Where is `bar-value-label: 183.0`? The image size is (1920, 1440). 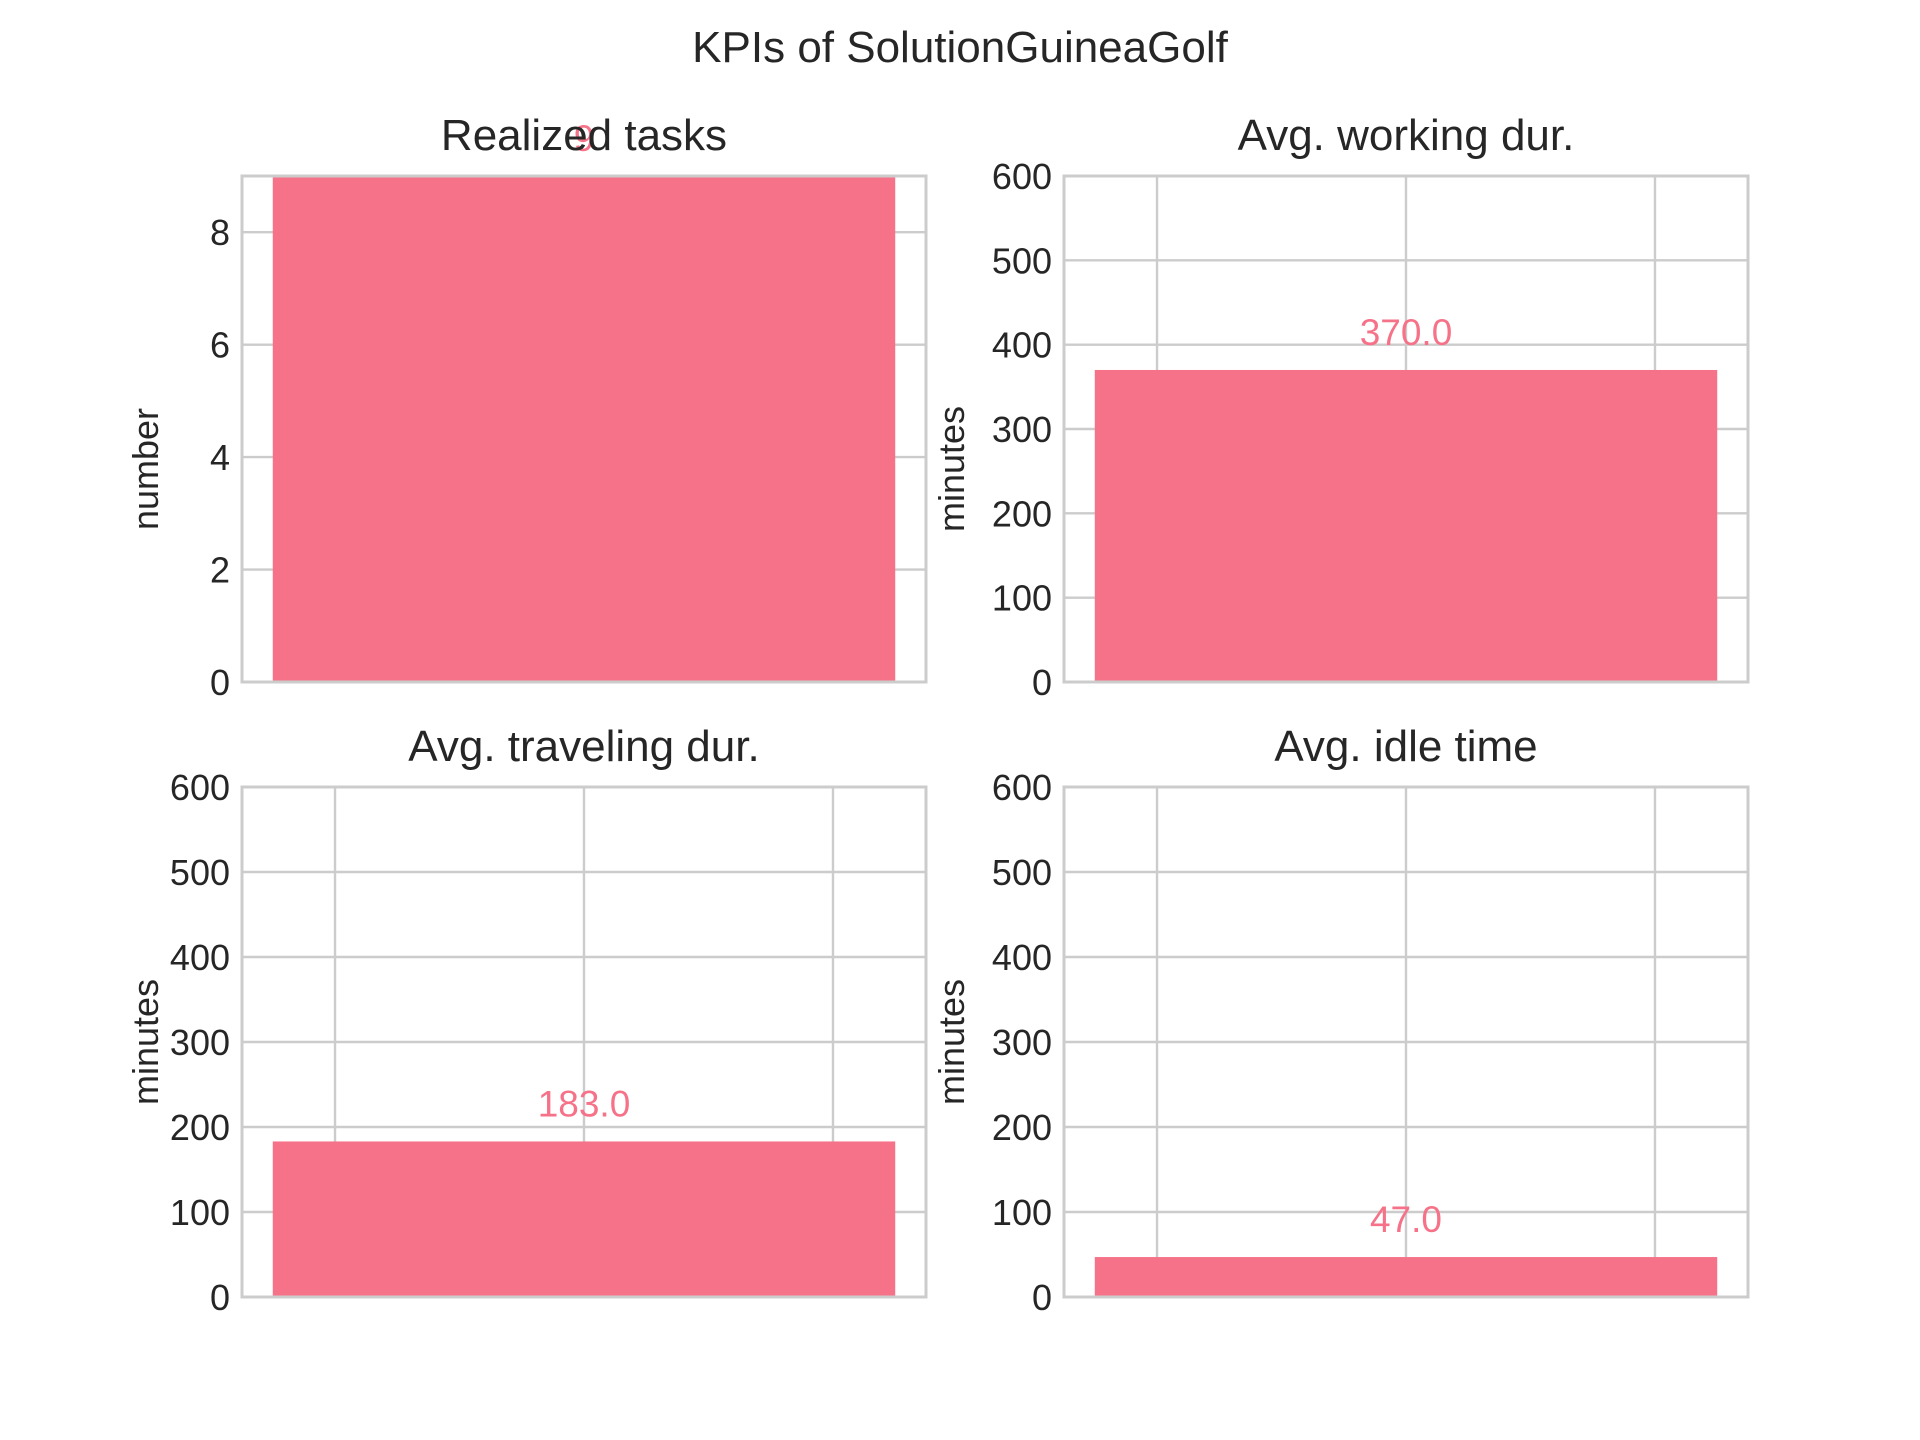 bar-value-label: 183.0 is located at coordinates (584, 1103).